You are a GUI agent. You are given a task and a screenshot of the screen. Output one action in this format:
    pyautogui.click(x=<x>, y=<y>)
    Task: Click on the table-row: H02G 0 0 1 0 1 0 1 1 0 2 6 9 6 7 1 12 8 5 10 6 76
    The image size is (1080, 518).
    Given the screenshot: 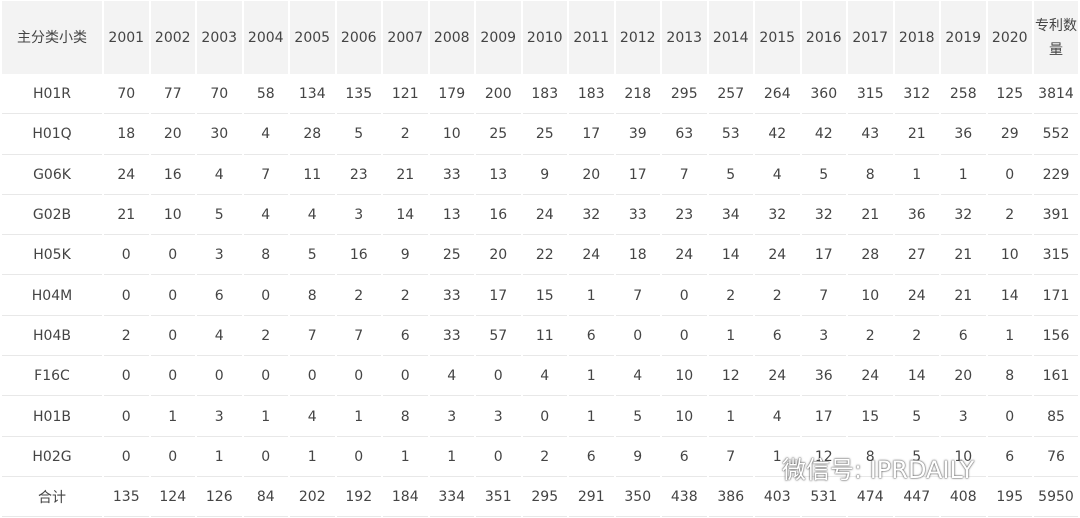 What is the action you would take?
    pyautogui.click(x=540, y=457)
    